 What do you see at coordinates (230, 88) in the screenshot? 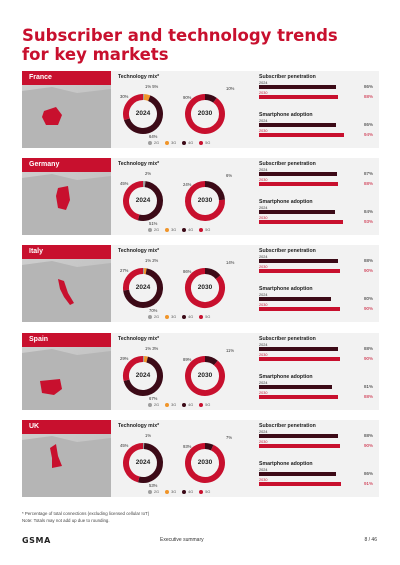
I see `segment-label: 10%` at bounding box center [230, 88].